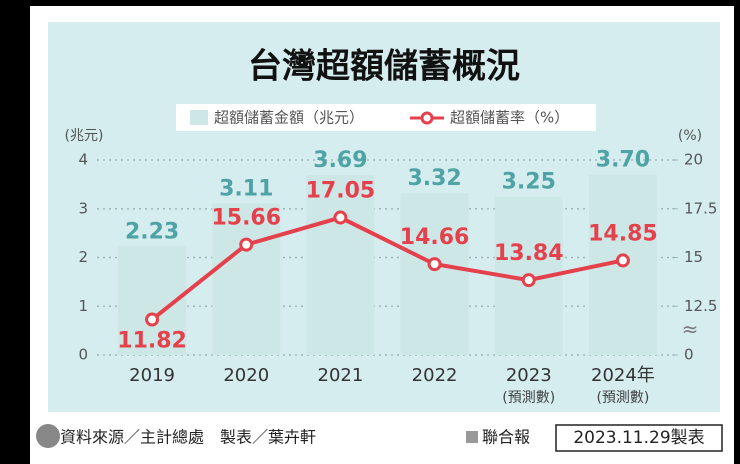  I want to click on y-tick-label: 3, so click(83, 208).